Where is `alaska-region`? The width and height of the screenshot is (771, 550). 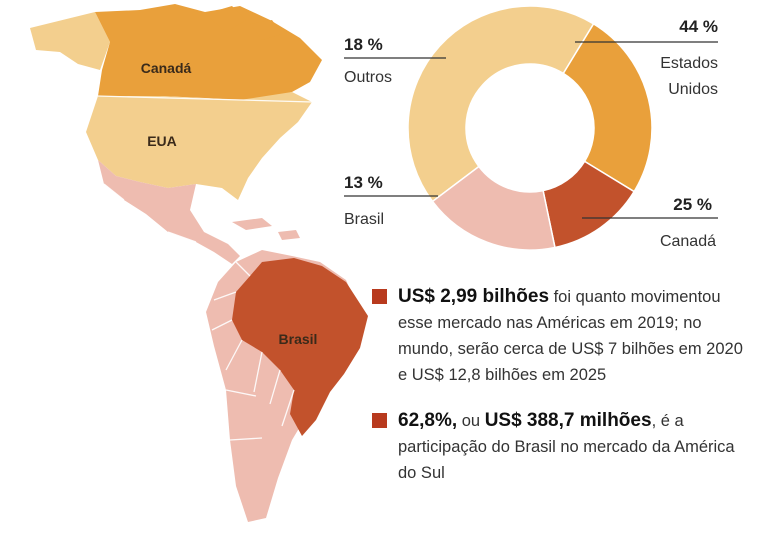
alaska-region is located at coordinates (70, 41).